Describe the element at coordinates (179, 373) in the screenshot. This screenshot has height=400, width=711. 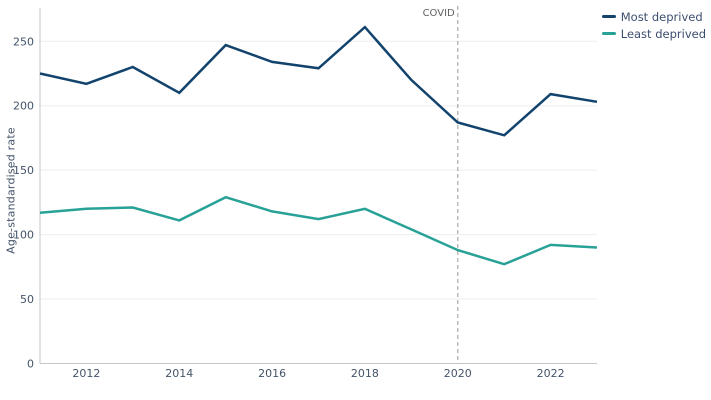
I see `x-tick-label-2014: 2014` at that location.